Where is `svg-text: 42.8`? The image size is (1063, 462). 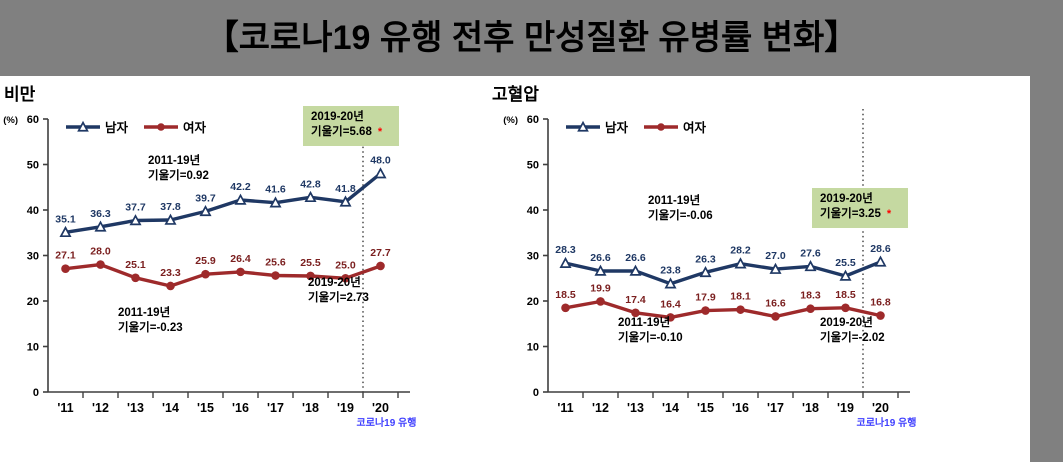
svg-text: 42.8 is located at coordinates (310, 184).